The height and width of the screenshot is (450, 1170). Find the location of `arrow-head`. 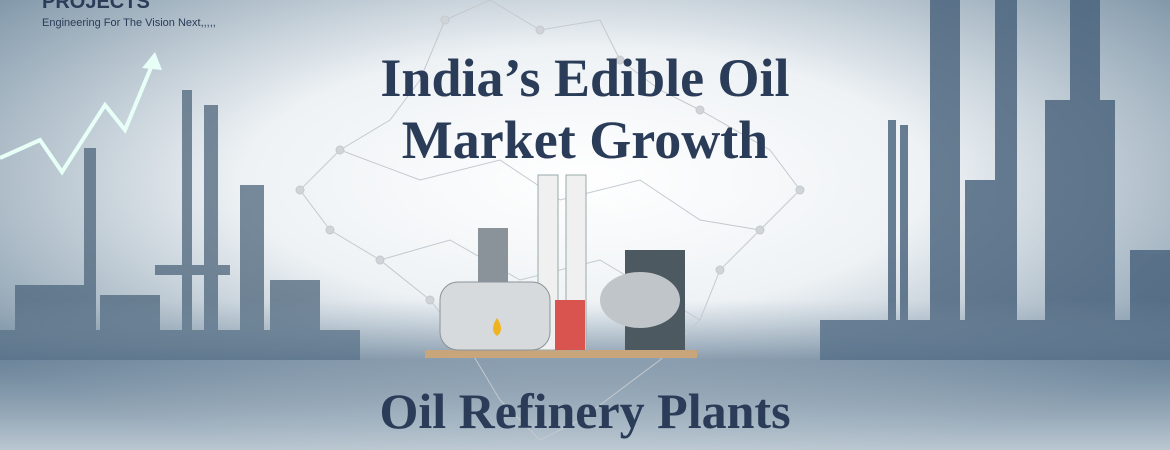

arrow-head is located at coordinates (152, 61).